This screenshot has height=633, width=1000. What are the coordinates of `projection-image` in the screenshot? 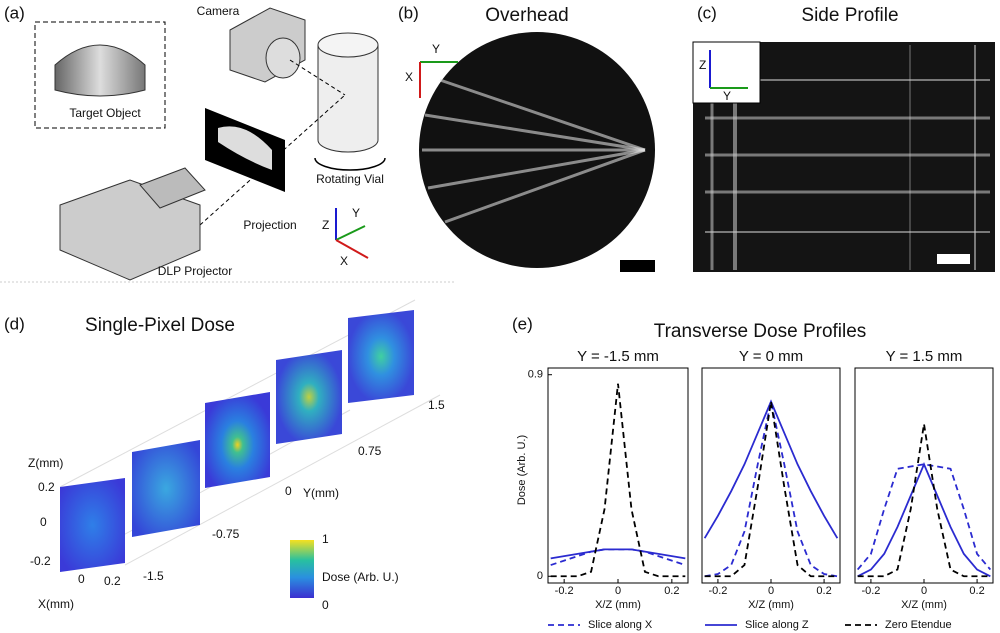 It's located at (245, 148).